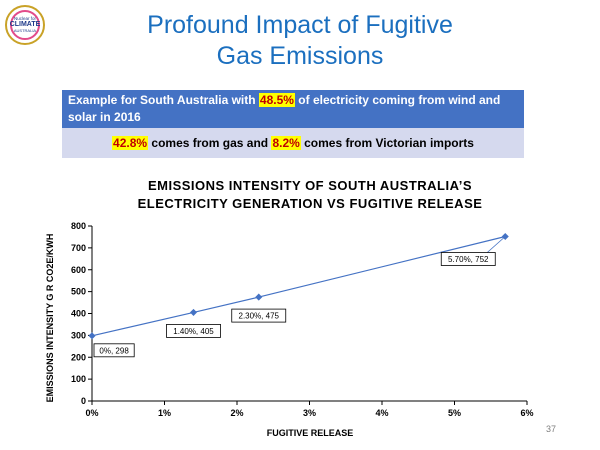 This screenshot has height=450, width=600. What do you see at coordinates (78, 314) in the screenshot?
I see `y-tick-label: 400` at bounding box center [78, 314].